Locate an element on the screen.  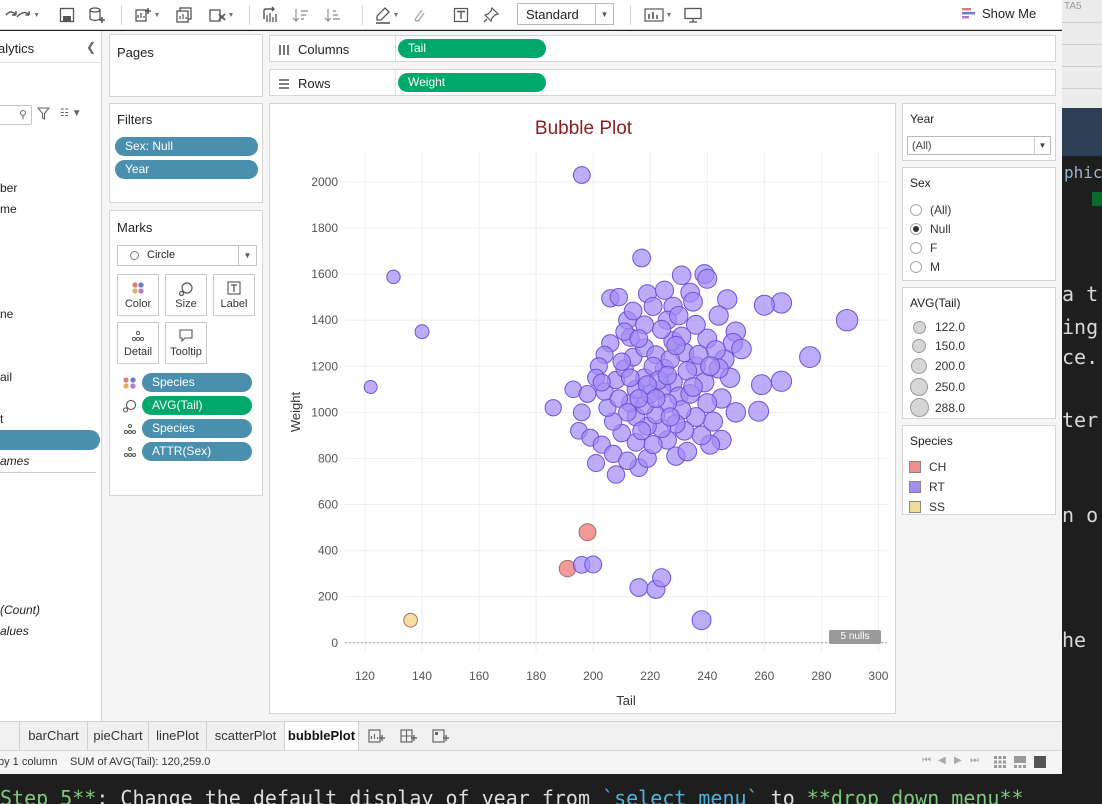
data-field: me is located at coordinates (8, 209).